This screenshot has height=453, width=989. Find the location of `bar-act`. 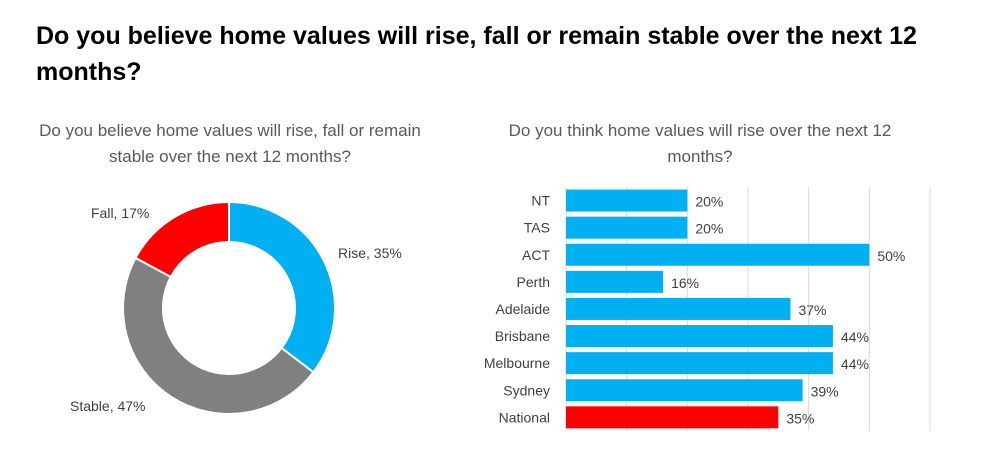

bar-act is located at coordinates (718, 254).